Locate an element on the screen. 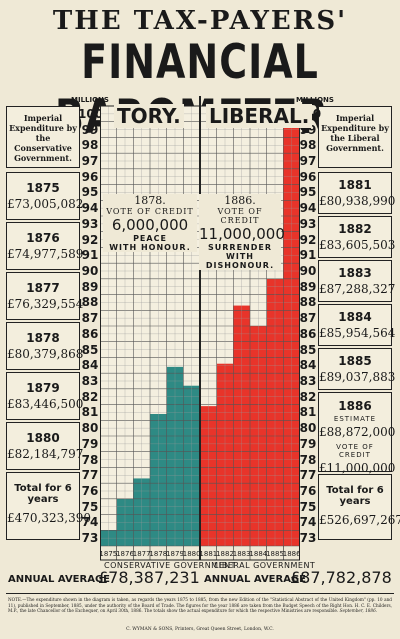 The height and width of the screenshot is (639, 400). y-tick-label: 98 is located at coordinates (90, 145).